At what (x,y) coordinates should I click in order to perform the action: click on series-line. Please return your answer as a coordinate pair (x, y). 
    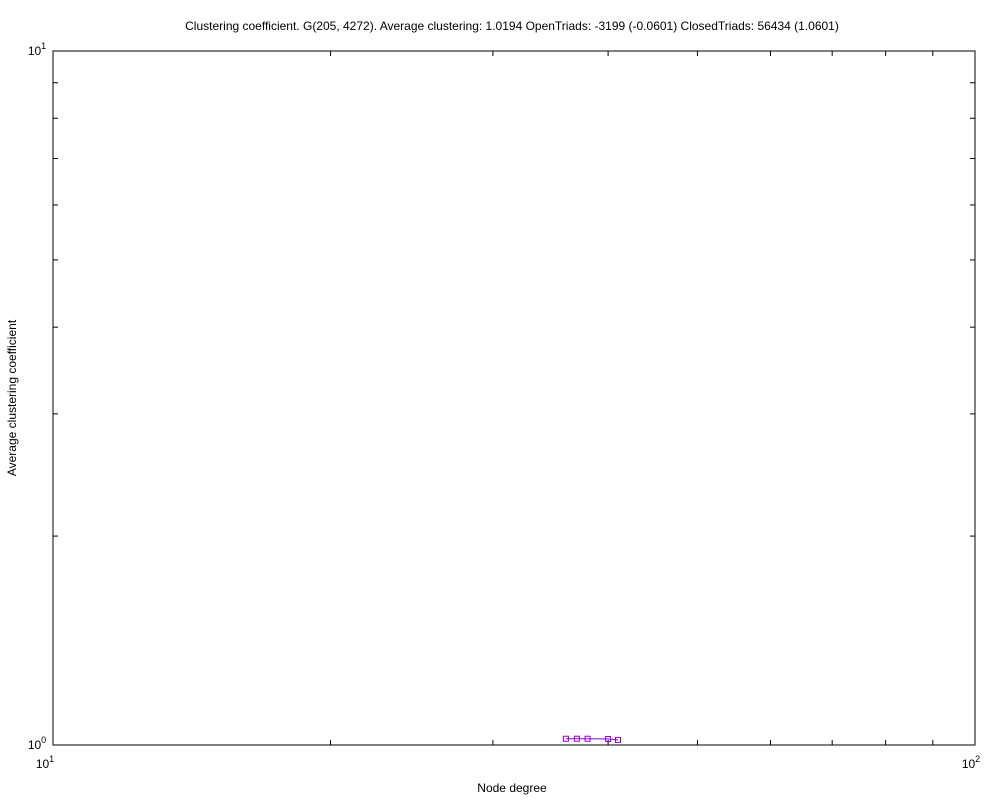
    Looking at the image, I should click on (592, 739).